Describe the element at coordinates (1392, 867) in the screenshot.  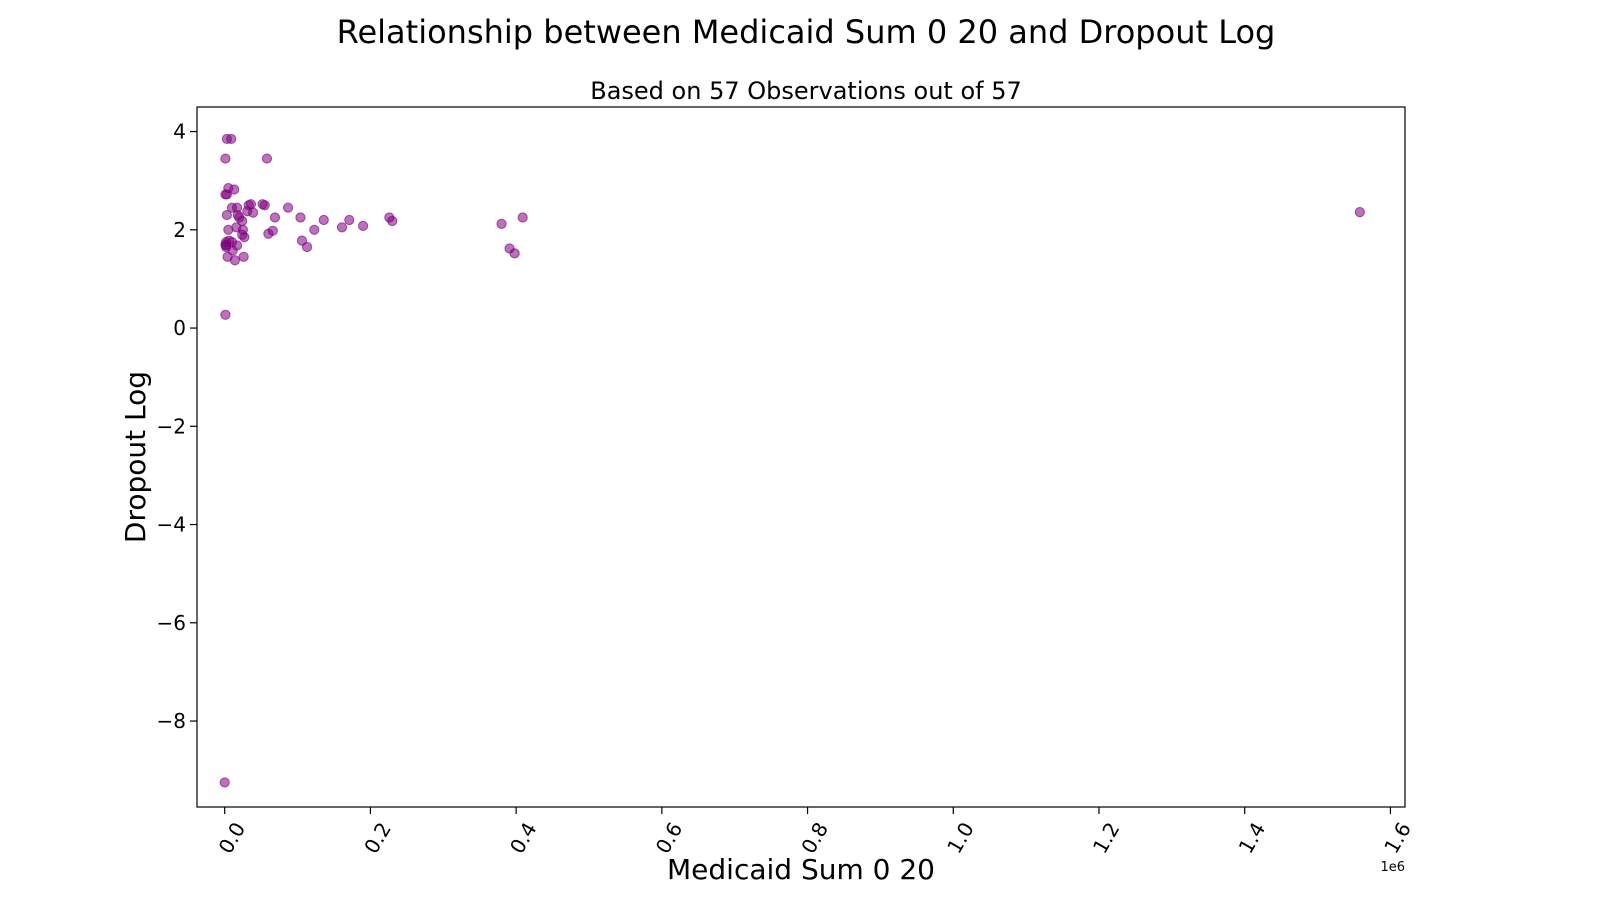
I see `x-axis-scale-label: 1e6` at that location.